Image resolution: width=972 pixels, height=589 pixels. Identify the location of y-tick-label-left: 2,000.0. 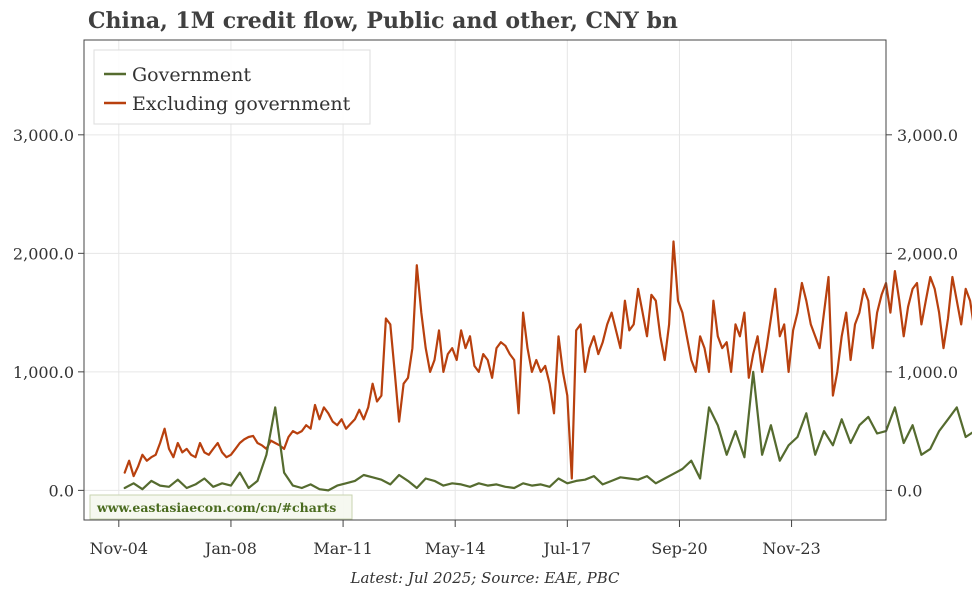
(43, 253).